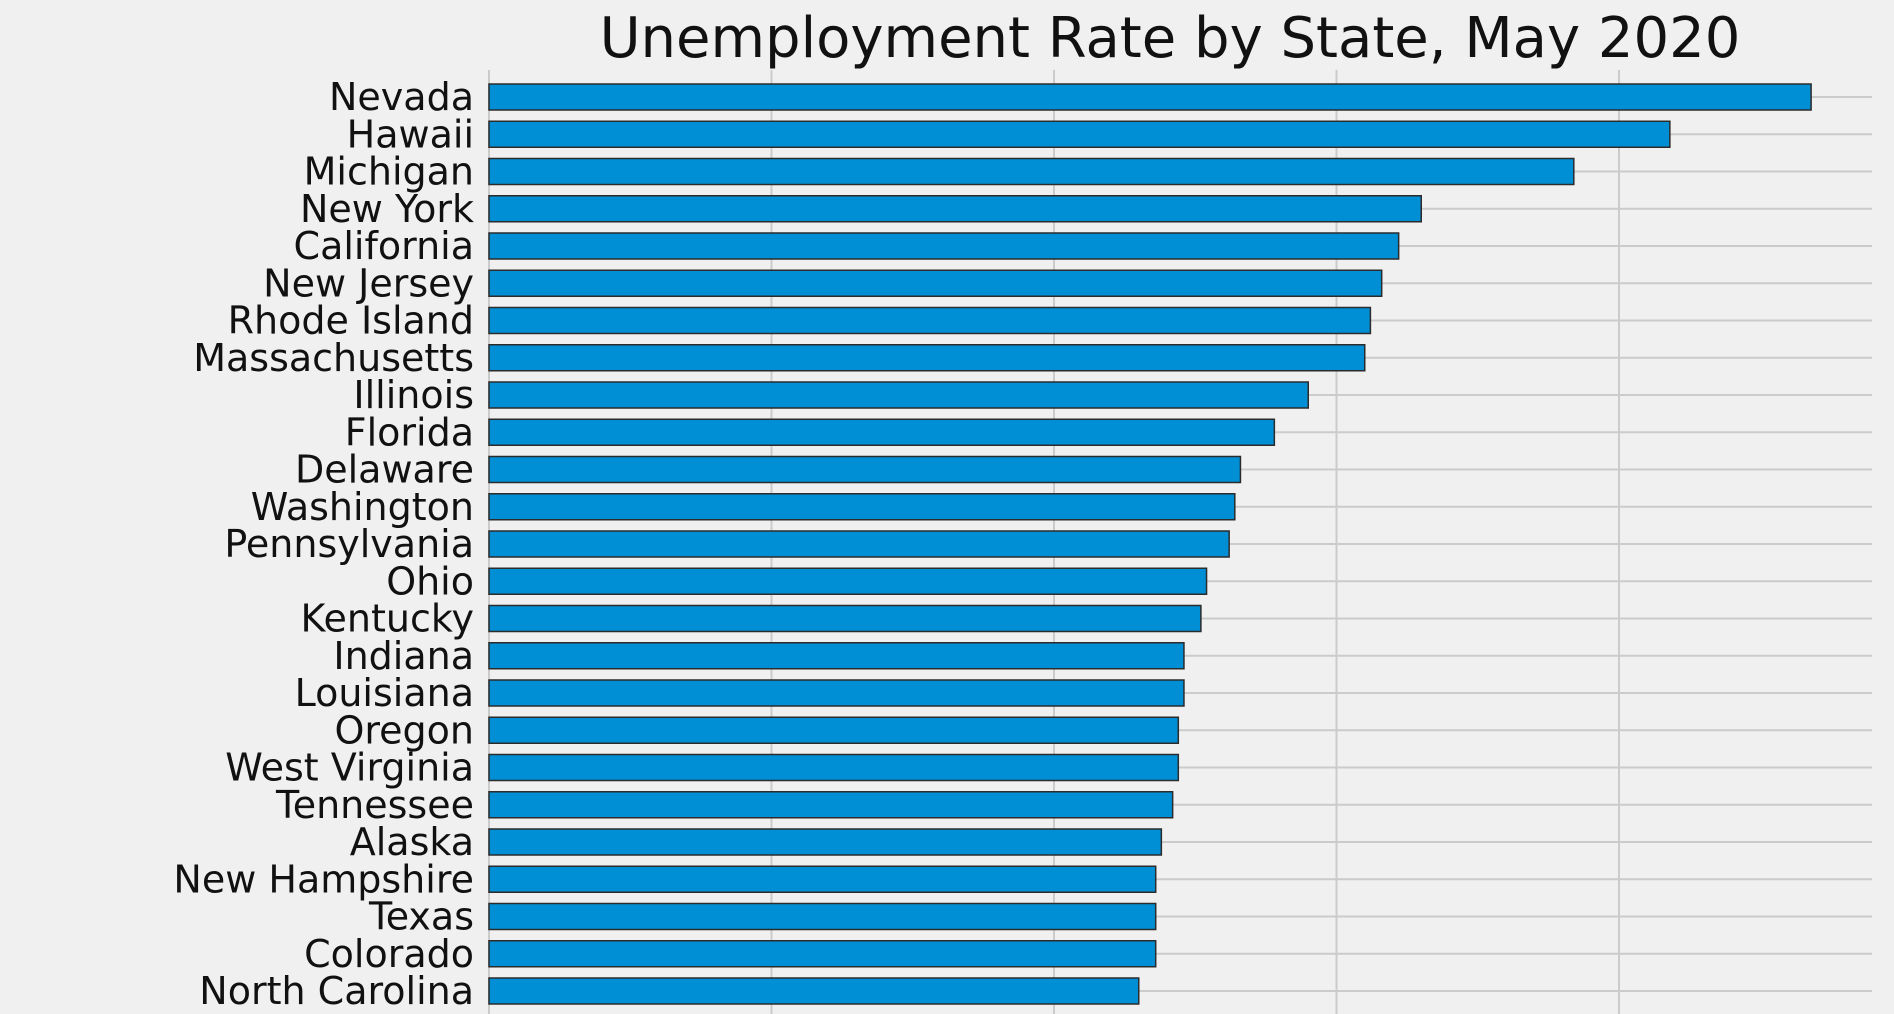  What do you see at coordinates (882, 432) in the screenshot?
I see `bar-florida` at bounding box center [882, 432].